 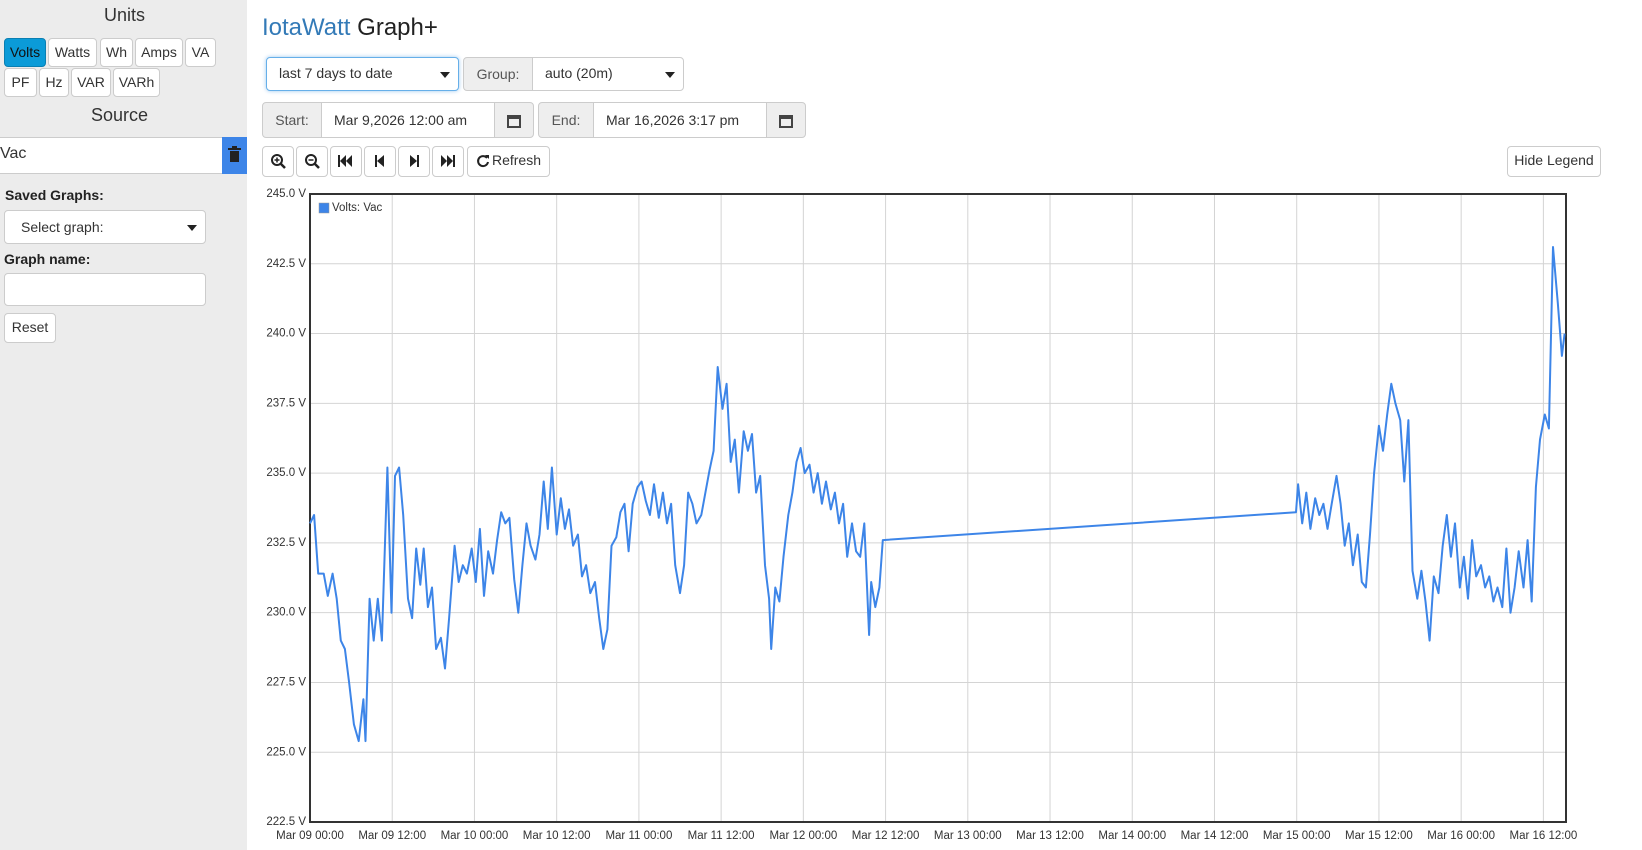 I want to click on y-tick-label: 242.5 V, so click(x=286, y=264).